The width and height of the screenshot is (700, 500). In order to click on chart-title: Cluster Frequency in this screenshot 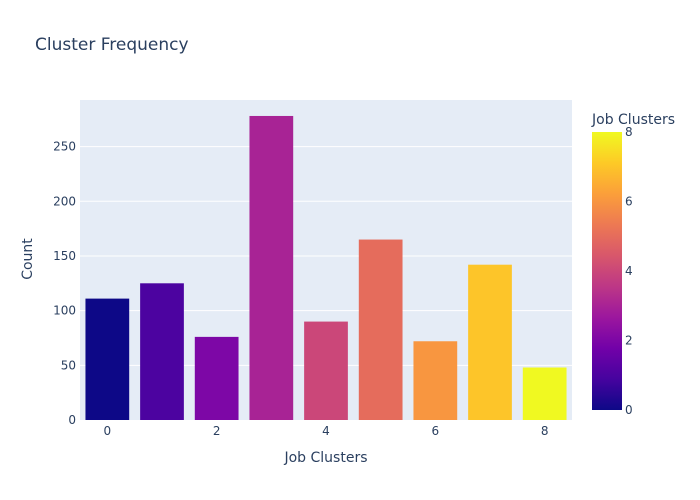, I will do `click(112, 45)`.